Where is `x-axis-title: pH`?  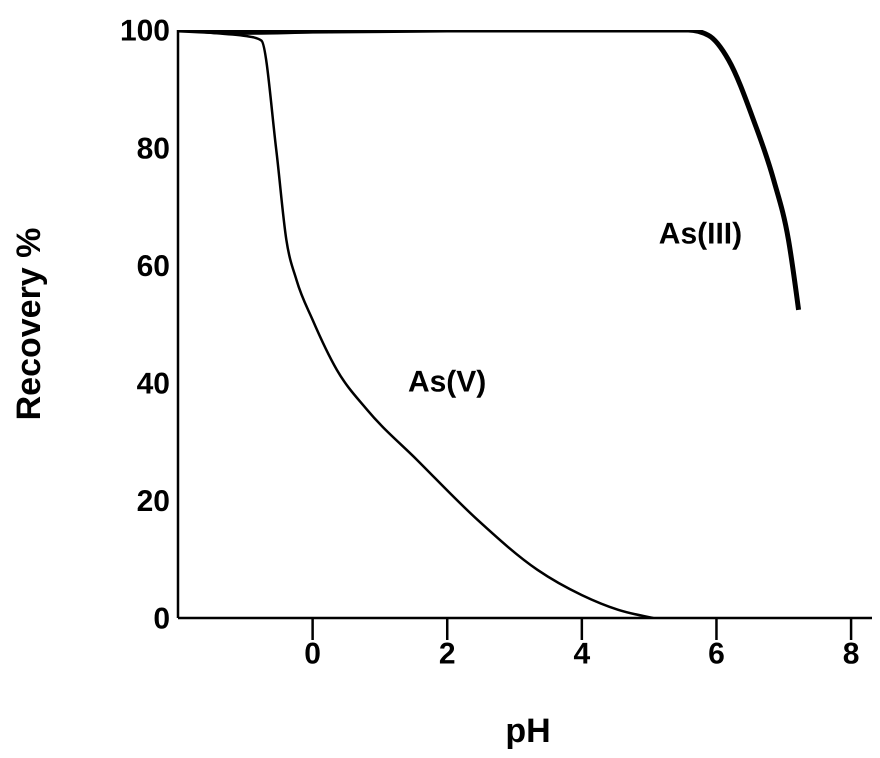
x-axis-title: pH is located at coordinates (528, 731).